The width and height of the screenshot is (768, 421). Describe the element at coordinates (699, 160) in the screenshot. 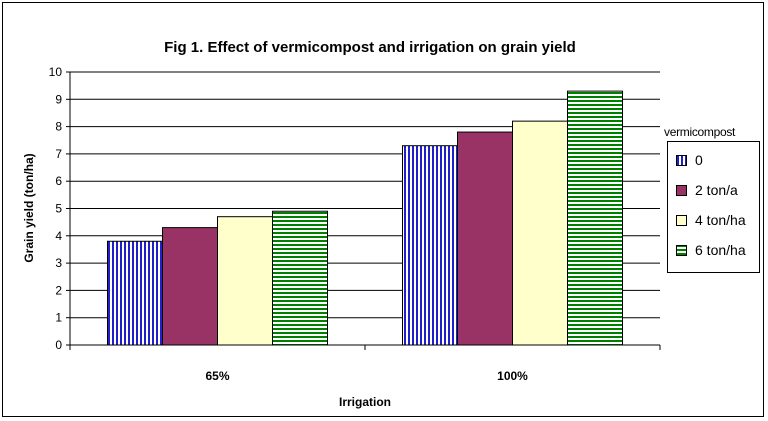

I see `legend-label: 0` at that location.